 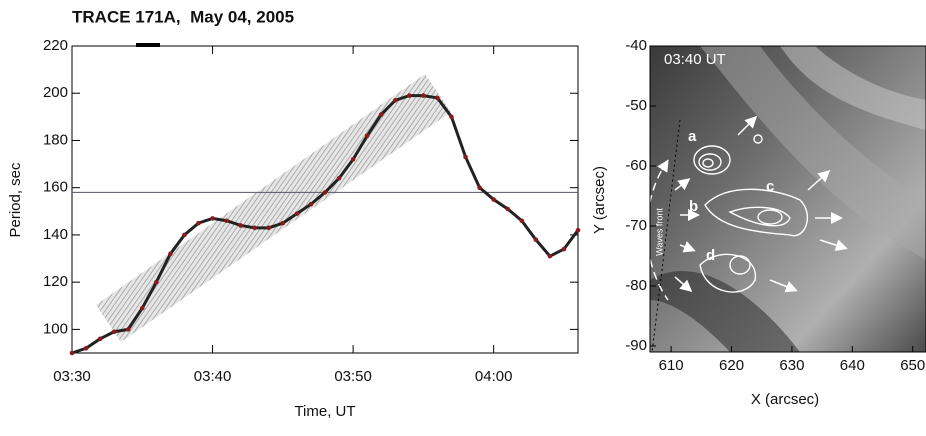 What do you see at coordinates (692, 136) in the screenshot?
I see `annotation: a` at bounding box center [692, 136].